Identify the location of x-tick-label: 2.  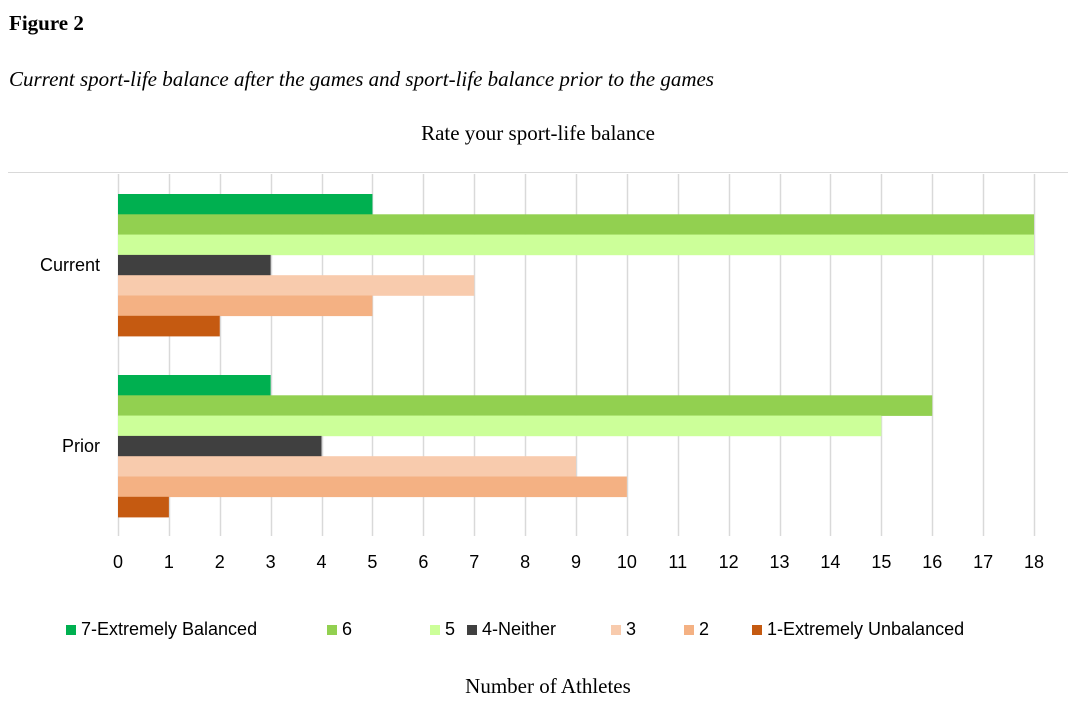
(220, 562).